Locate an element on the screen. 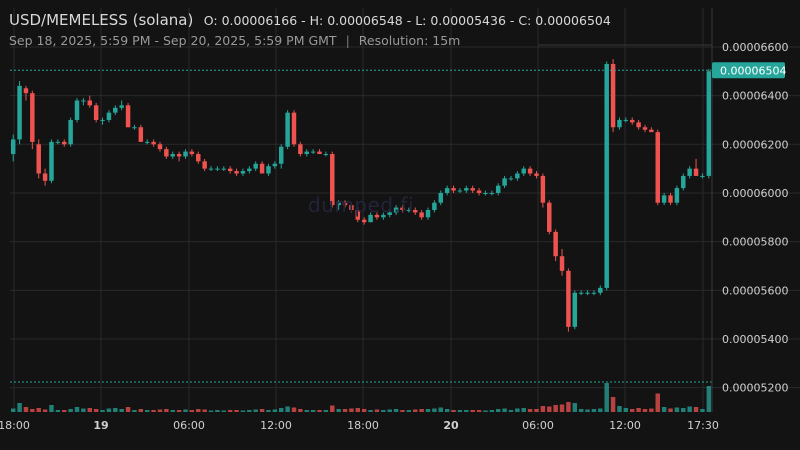  x-tick-label: 06:00 is located at coordinates (189, 425).